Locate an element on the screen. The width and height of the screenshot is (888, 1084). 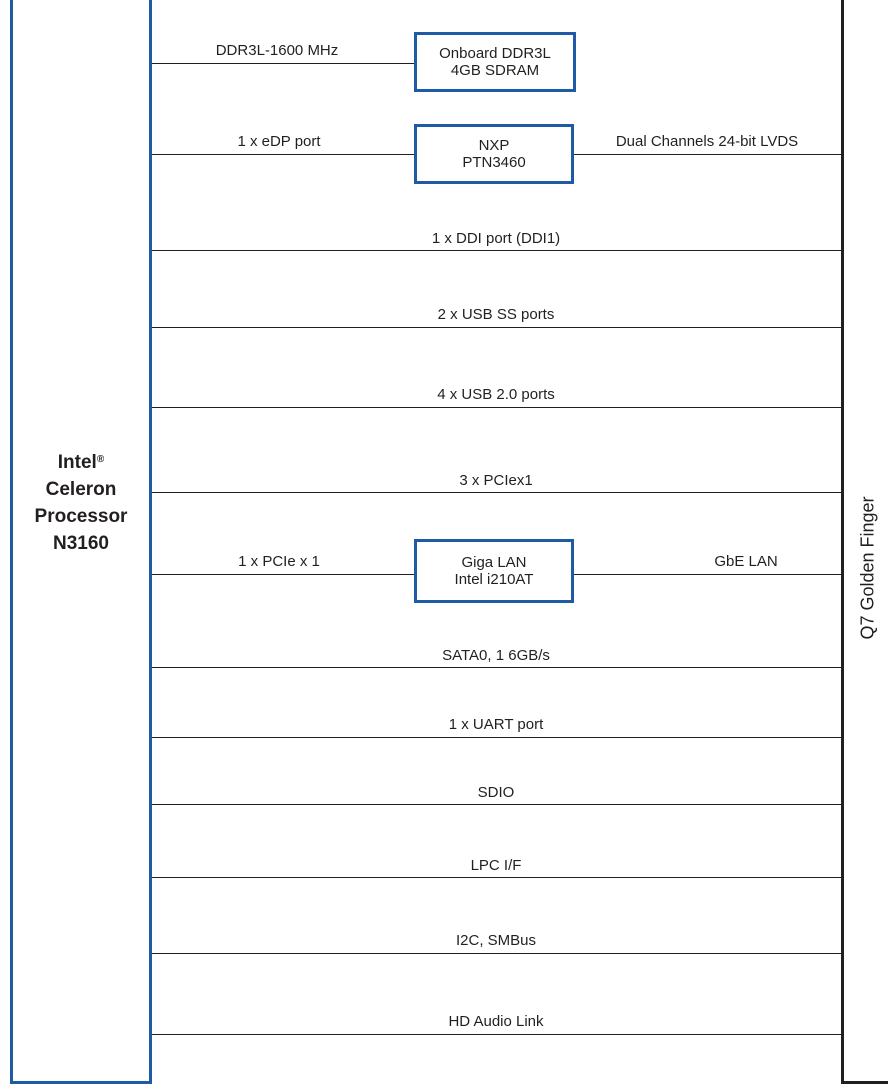
nxp-chip-line1: NXP is located at coordinates (494, 145).